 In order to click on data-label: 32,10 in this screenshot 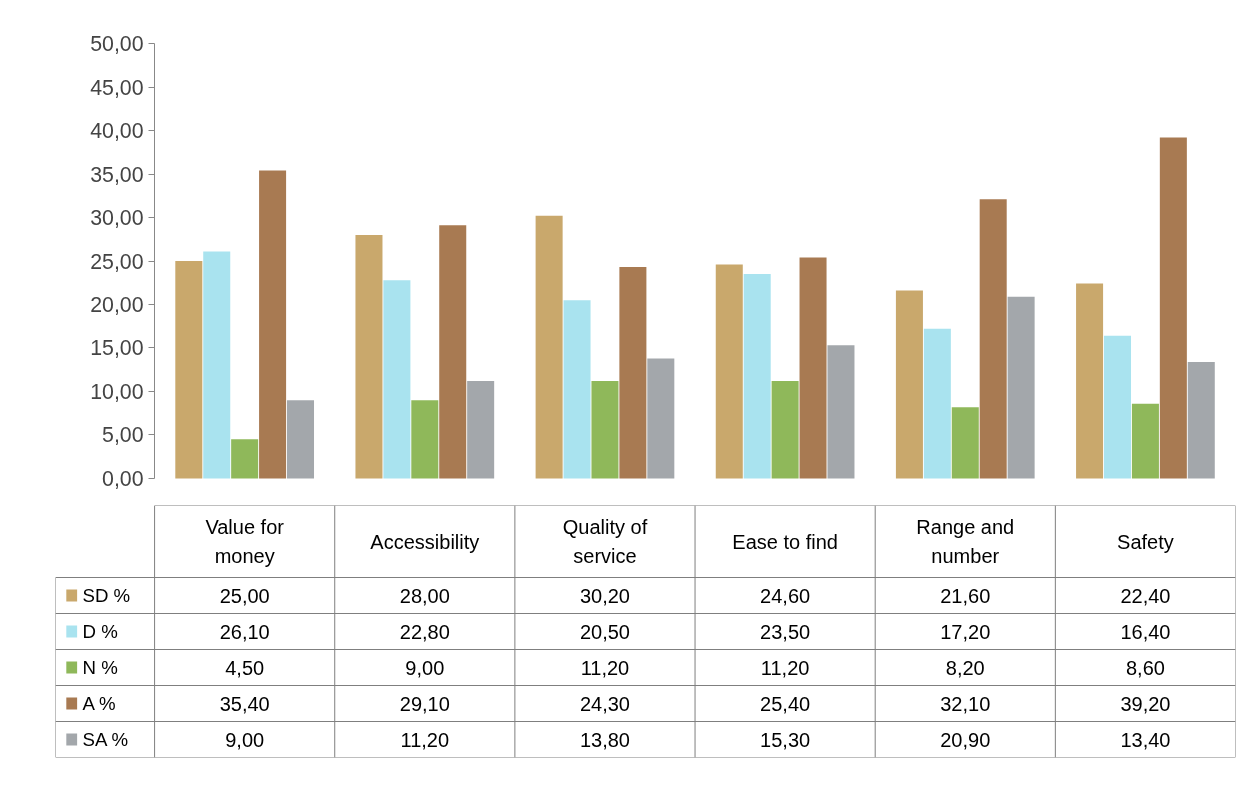, I will do `click(965, 703)`.